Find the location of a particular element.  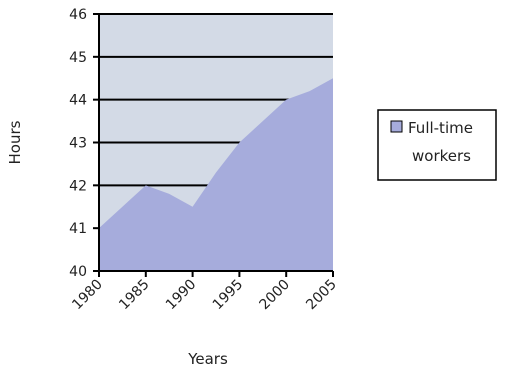

x-tick-label: 1980 is located at coordinates (87, 295).